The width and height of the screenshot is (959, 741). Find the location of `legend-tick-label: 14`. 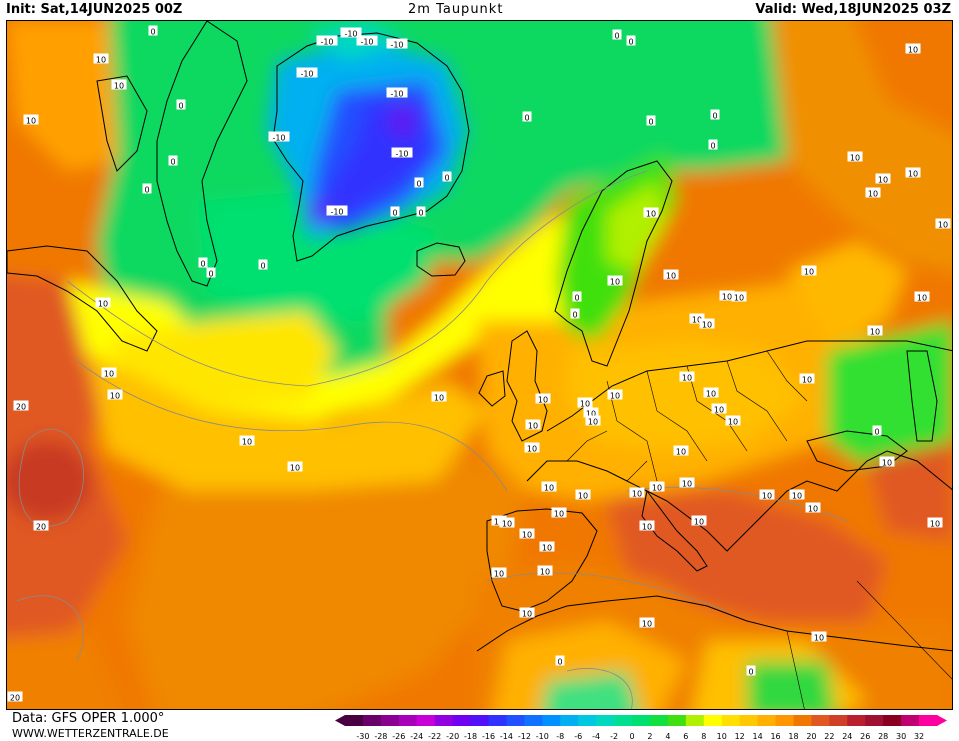

legend-tick-label: 14 is located at coordinates (758, 736).